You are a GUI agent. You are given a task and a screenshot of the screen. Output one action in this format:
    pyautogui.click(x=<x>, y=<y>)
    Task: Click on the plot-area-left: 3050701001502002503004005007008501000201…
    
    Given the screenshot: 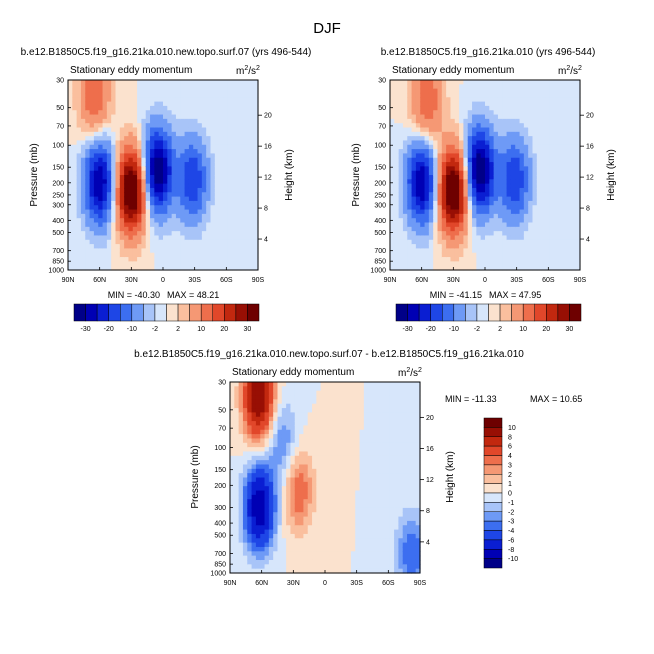 What is the action you would take?
    pyautogui.click(x=159, y=181)
    